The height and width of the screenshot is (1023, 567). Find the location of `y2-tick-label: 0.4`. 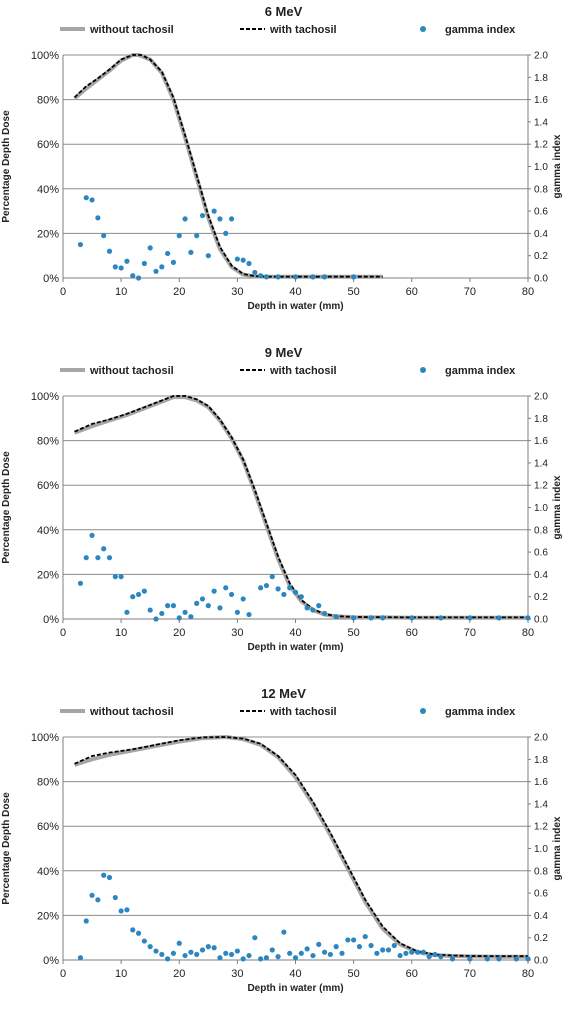

y2-tick-label: 0.4 is located at coordinates (541, 575).